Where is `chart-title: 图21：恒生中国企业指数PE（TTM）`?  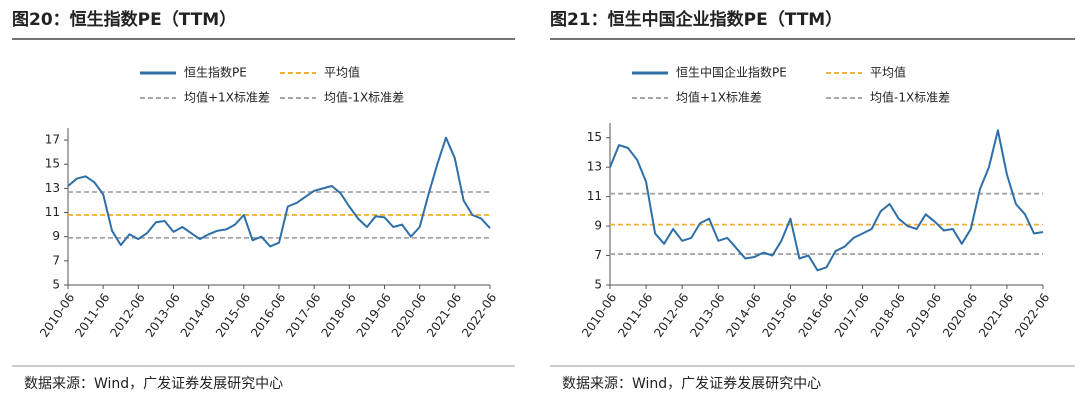
chart-title: 图21：恒生中国企业指数PE（TTM） is located at coordinates (696, 19).